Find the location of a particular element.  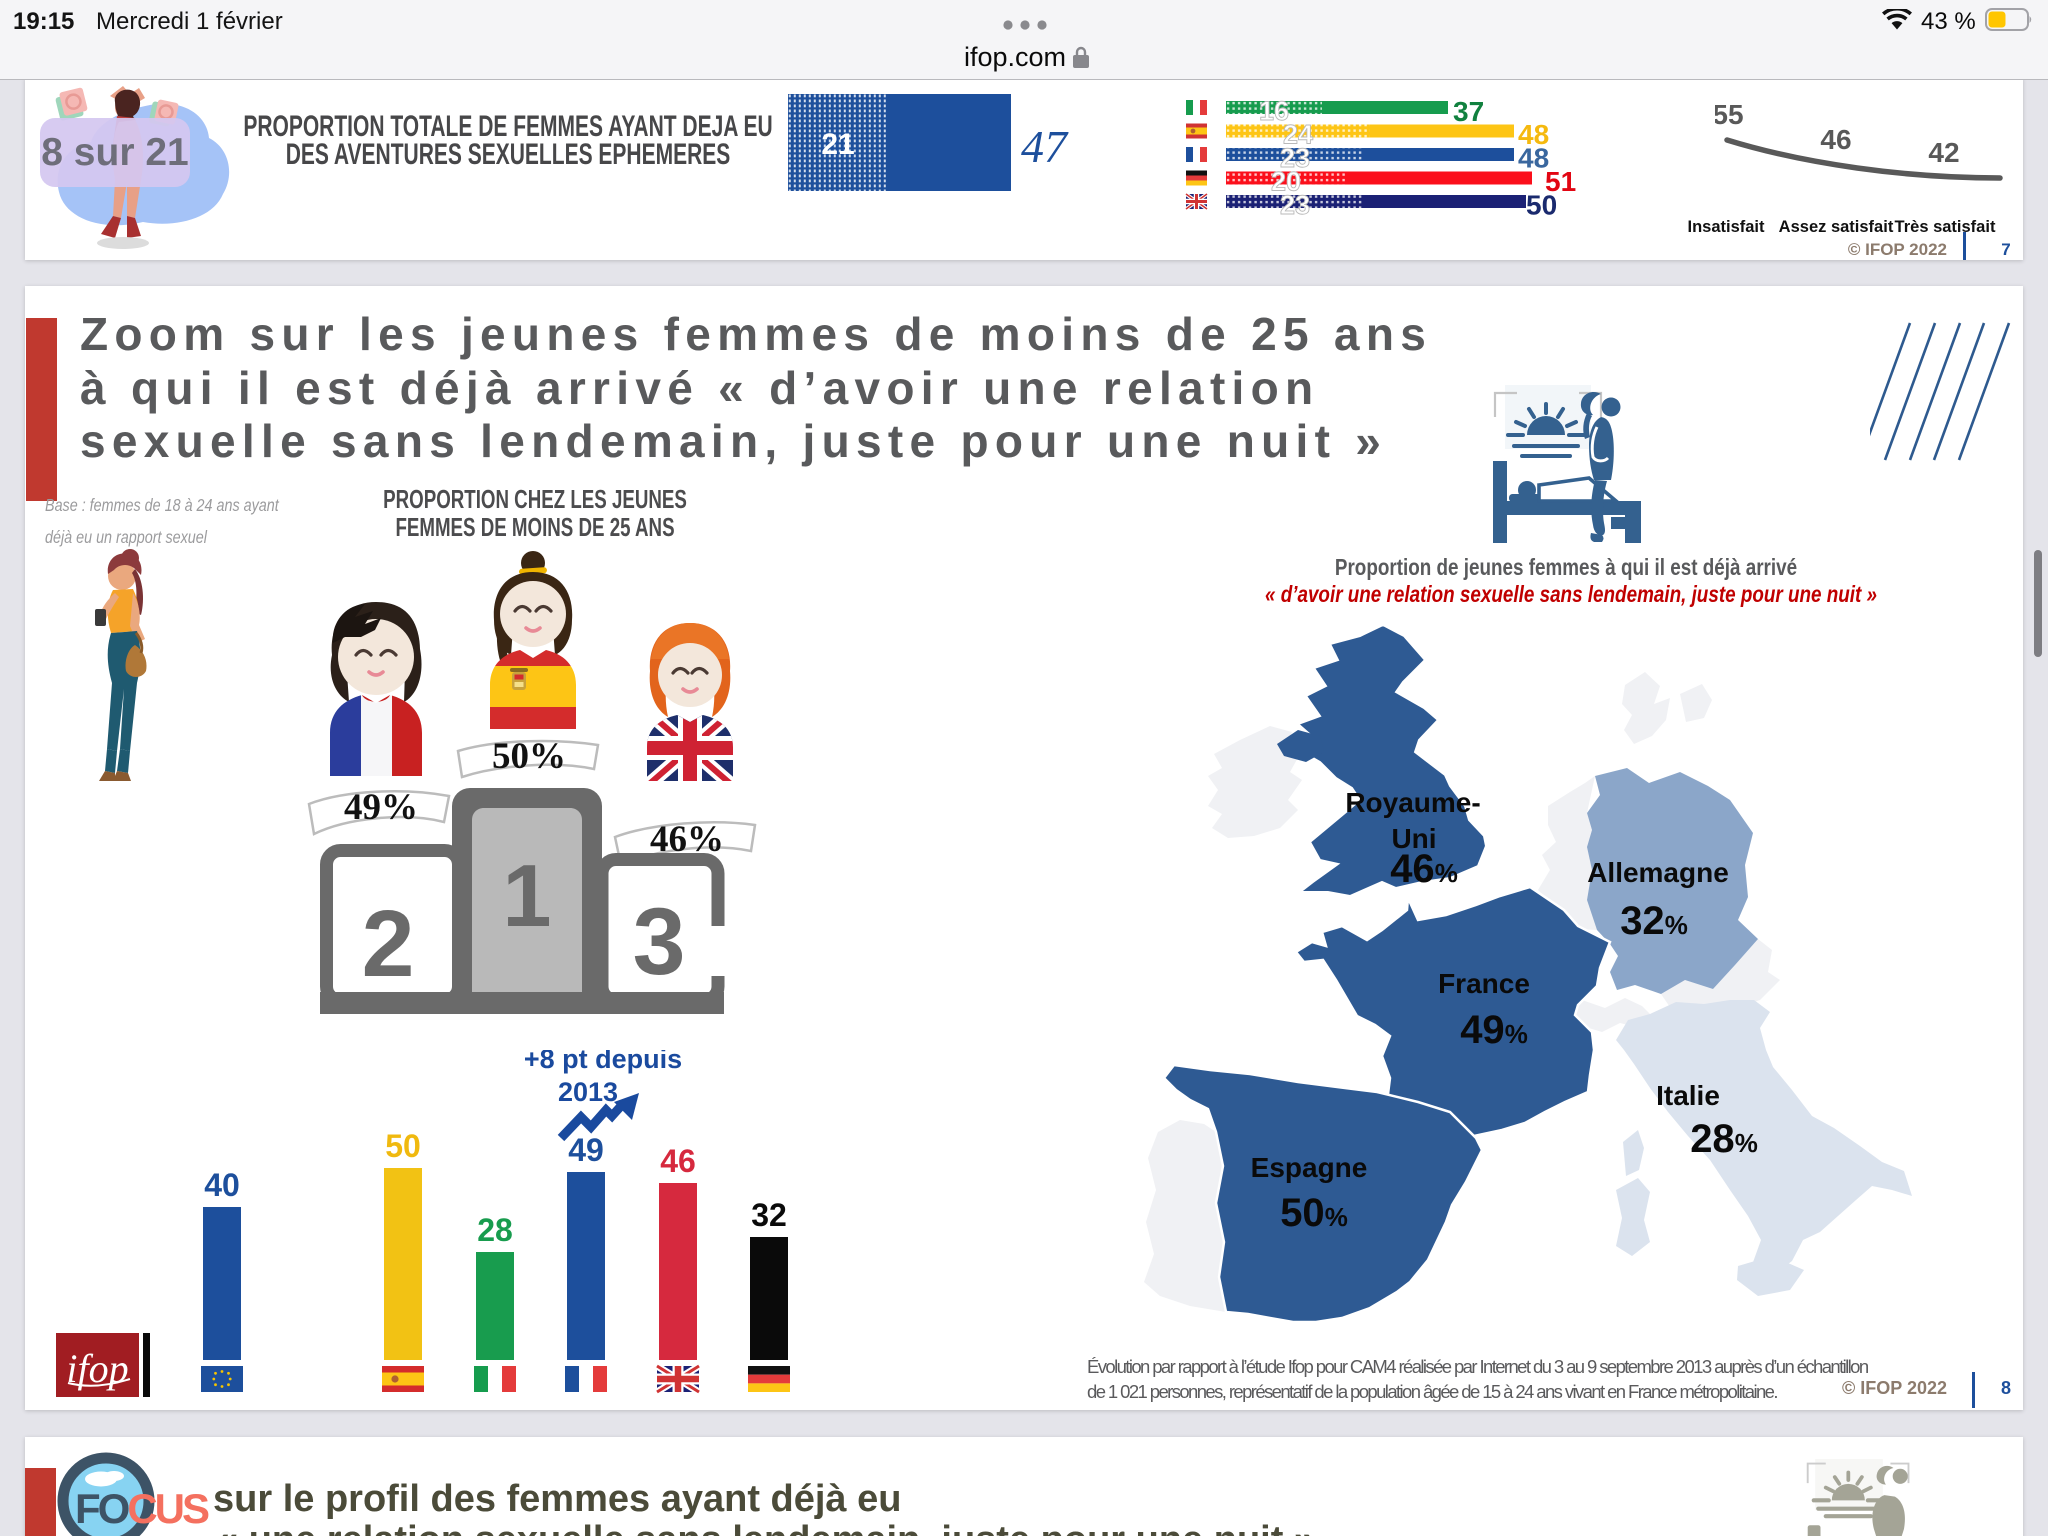

svg-text: Espagne is located at coordinates (1309, 1167).